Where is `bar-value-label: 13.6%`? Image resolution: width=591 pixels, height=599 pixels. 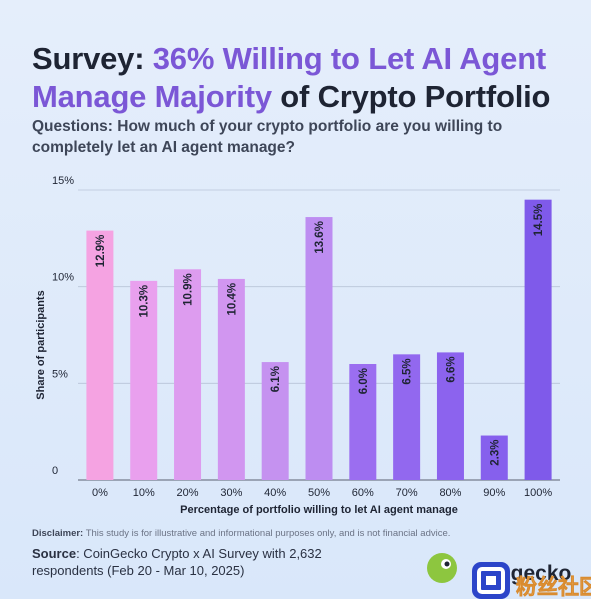
bar-value-label: 13.6% is located at coordinates (320, 237).